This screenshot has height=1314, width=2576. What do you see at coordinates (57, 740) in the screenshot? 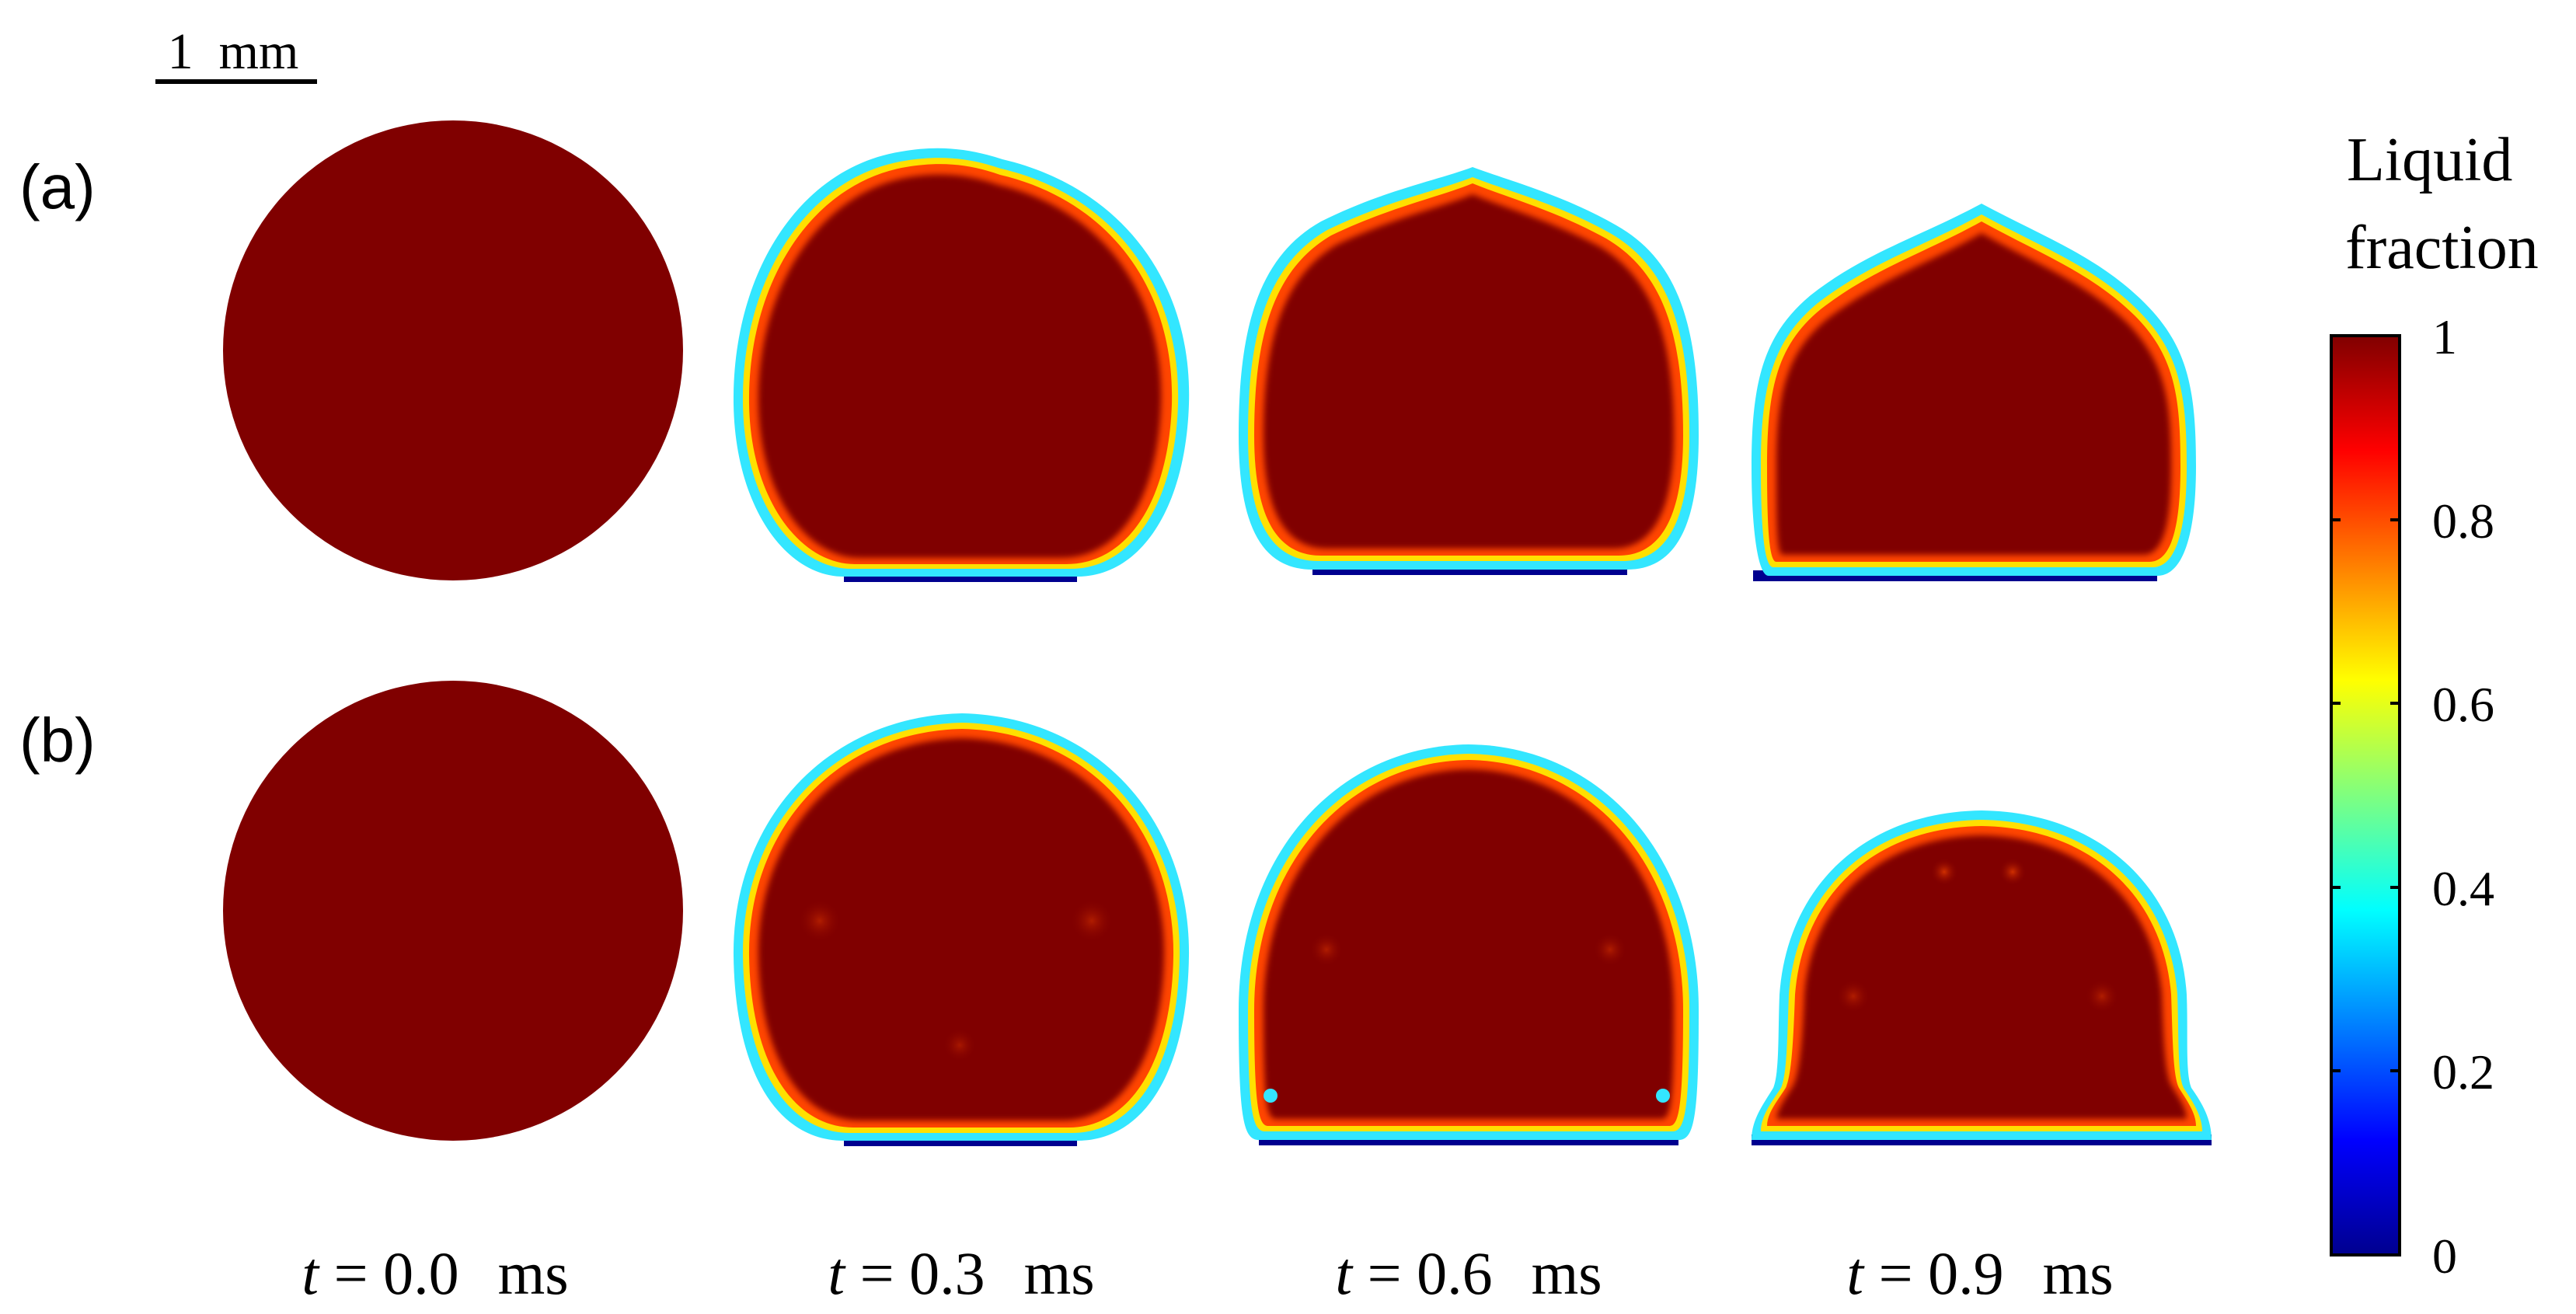
I see `row-label-b: (b)` at bounding box center [57, 740].